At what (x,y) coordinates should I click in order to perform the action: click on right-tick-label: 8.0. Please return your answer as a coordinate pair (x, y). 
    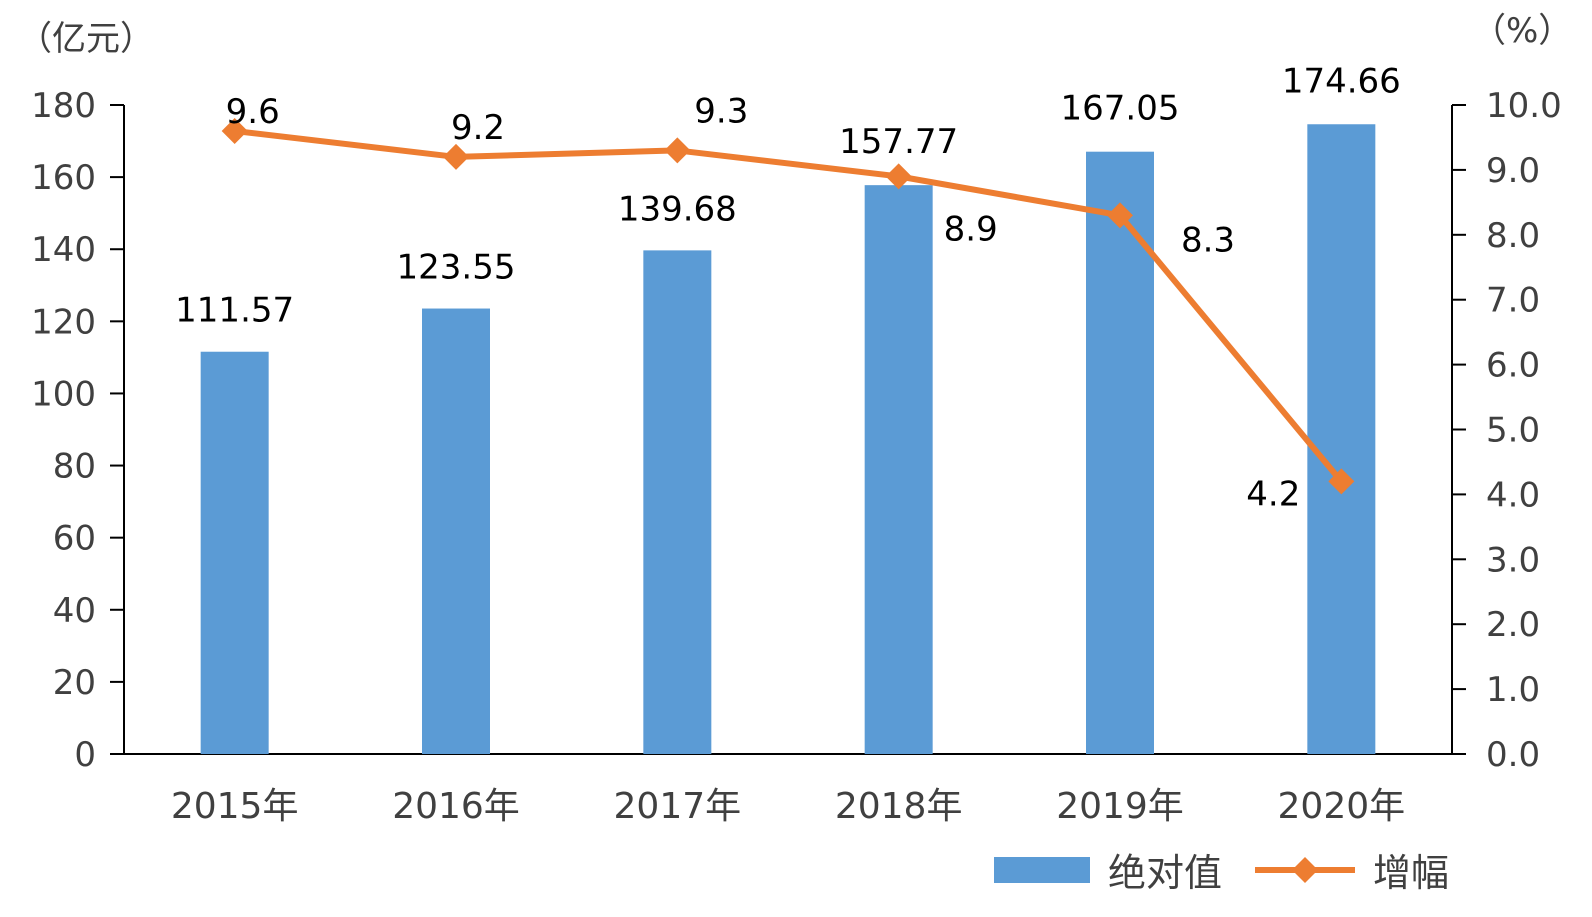
    Looking at the image, I should click on (1513, 236).